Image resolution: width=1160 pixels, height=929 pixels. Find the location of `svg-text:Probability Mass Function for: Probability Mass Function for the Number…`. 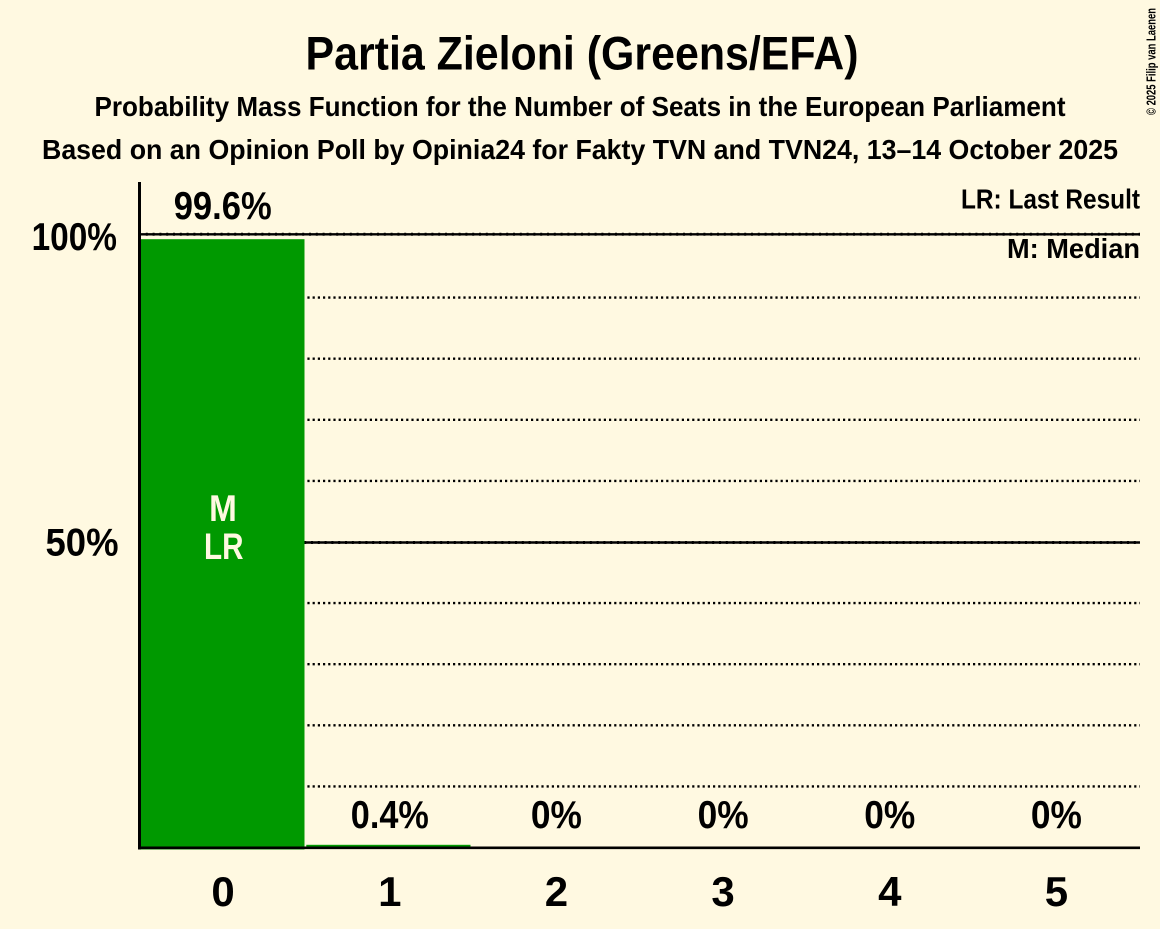

svg-text:Probability Mass Function for: Probability Mass Function for the Number… is located at coordinates (580, 106).